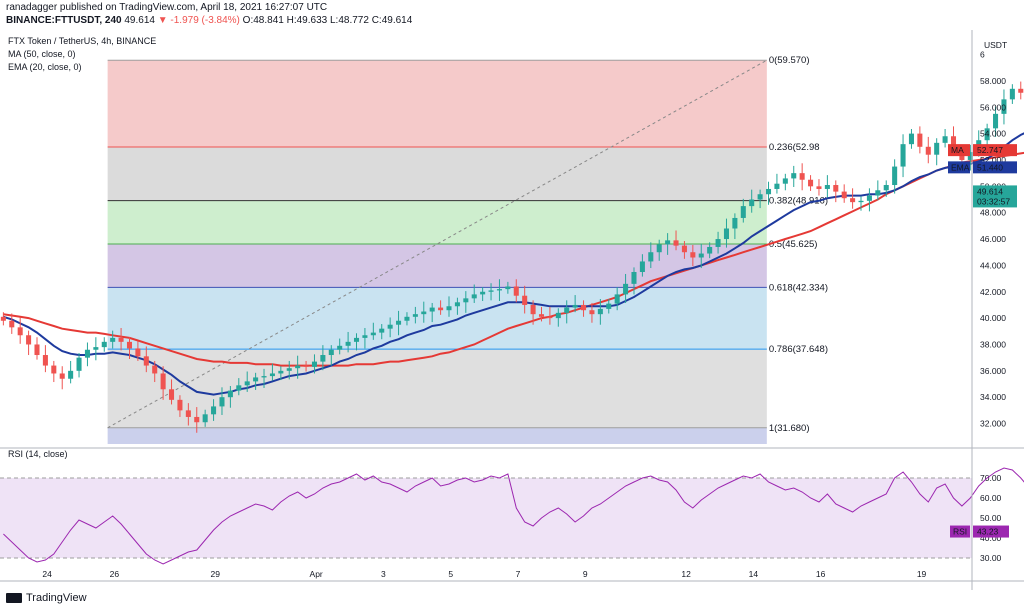 Image resolution: width=1024 pixels, height=612 pixels. I want to click on legend-ema: EMA (20, close, 0), so click(45, 67).